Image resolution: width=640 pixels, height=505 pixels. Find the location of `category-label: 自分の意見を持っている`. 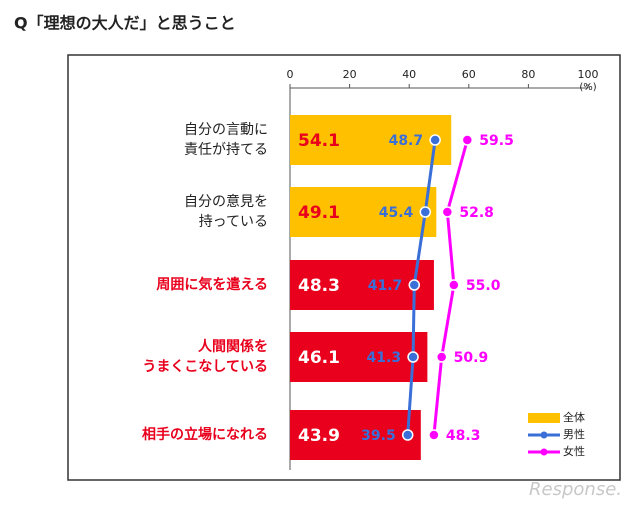

category-label: 自分の意見を持っている is located at coordinates (226, 211).